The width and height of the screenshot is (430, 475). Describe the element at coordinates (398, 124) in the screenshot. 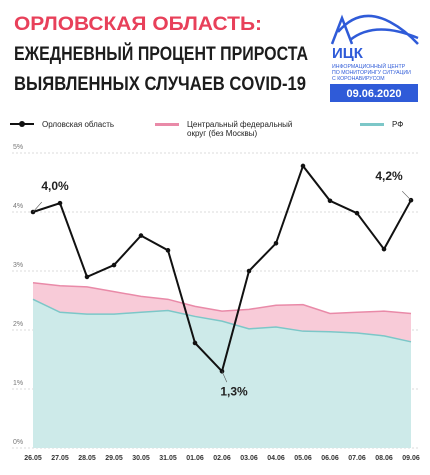

I see `legend-label: РФ` at that location.